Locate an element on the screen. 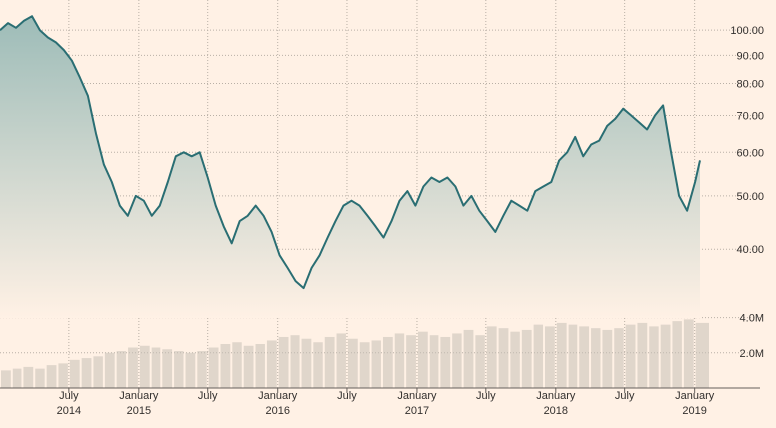  x-tick-year: 2015 is located at coordinates (139, 411).